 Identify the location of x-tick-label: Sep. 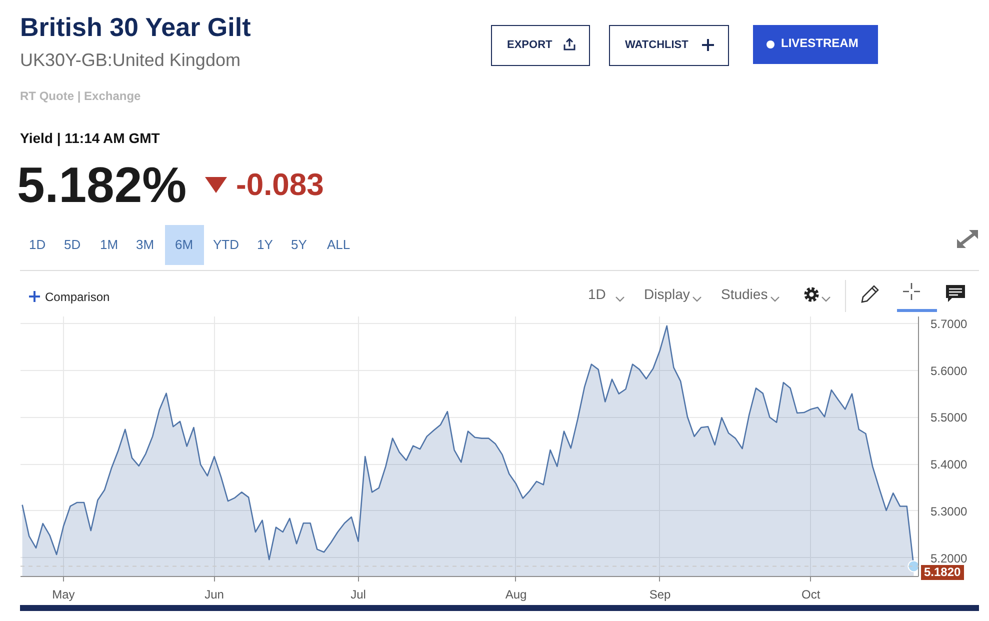
(660, 595).